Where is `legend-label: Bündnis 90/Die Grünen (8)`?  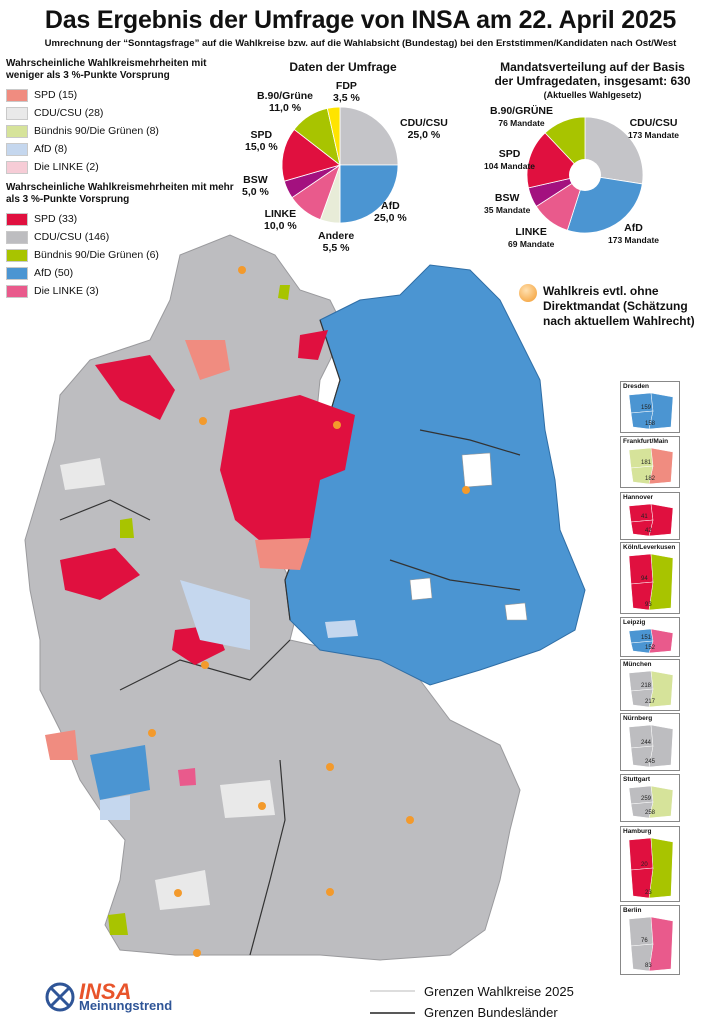 legend-label: Bündnis 90/Die Grünen (8) is located at coordinates (96, 131).